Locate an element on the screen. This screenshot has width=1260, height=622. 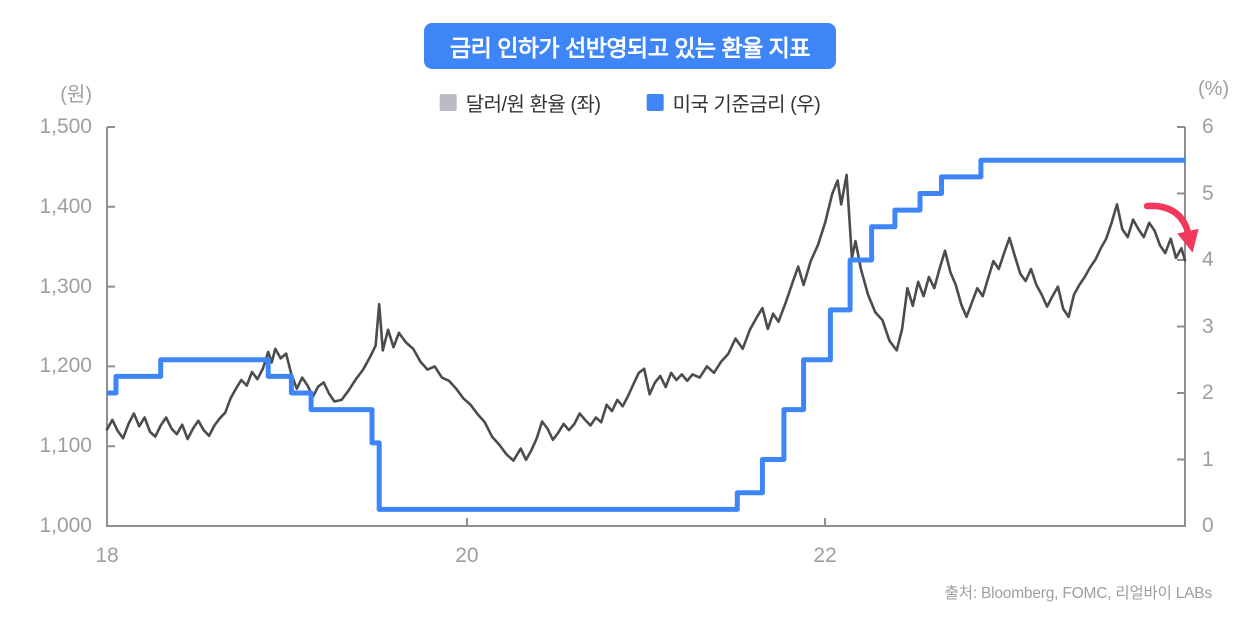
right-axis-tick-label: 4 is located at coordinates (1208, 259).